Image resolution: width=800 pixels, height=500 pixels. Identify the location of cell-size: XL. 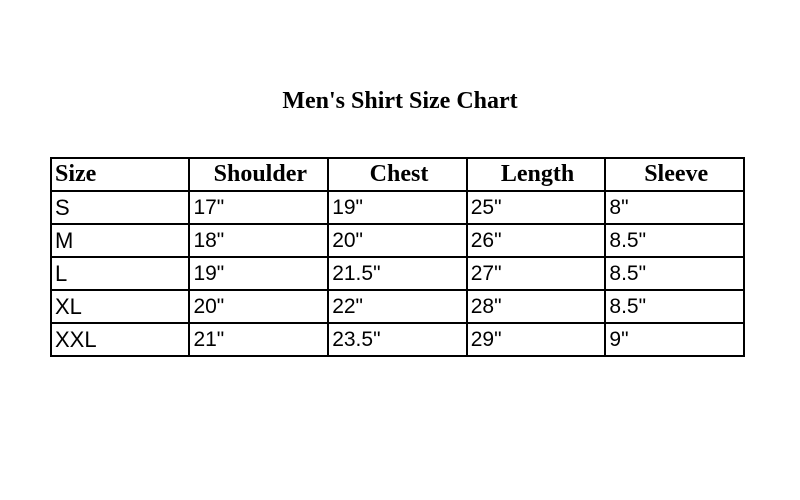
(120, 306).